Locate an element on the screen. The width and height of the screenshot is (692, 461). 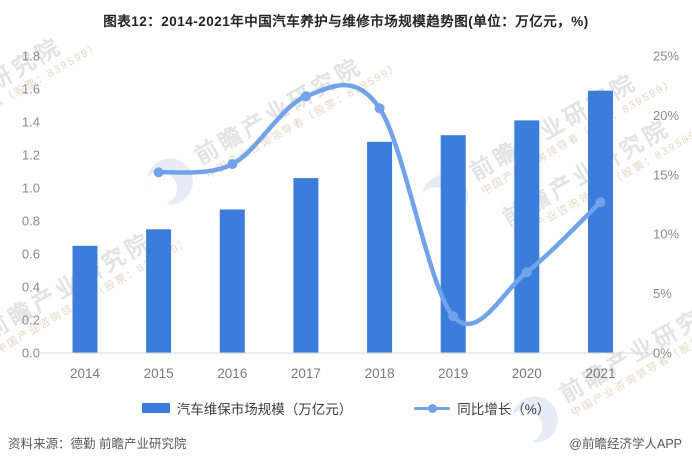
legend-bar-label: 汽车维保市场规模（万亿元） is located at coordinates (264, 409).